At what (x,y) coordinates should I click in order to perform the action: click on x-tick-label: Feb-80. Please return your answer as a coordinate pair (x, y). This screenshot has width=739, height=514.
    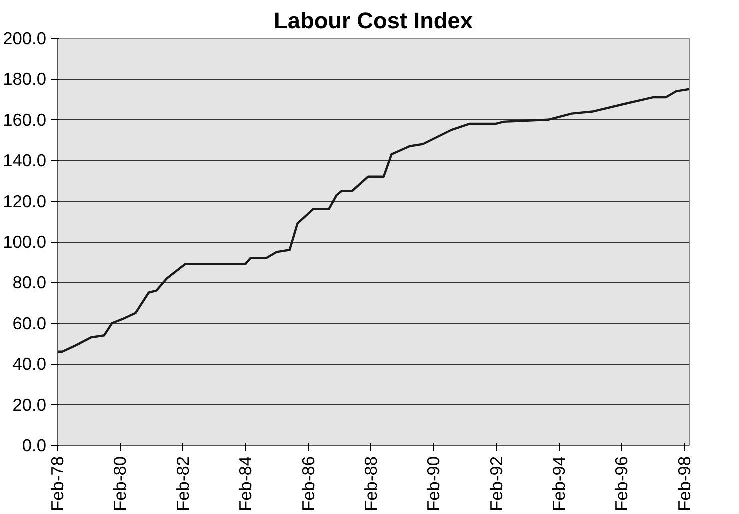
    Looking at the image, I should click on (120, 484).